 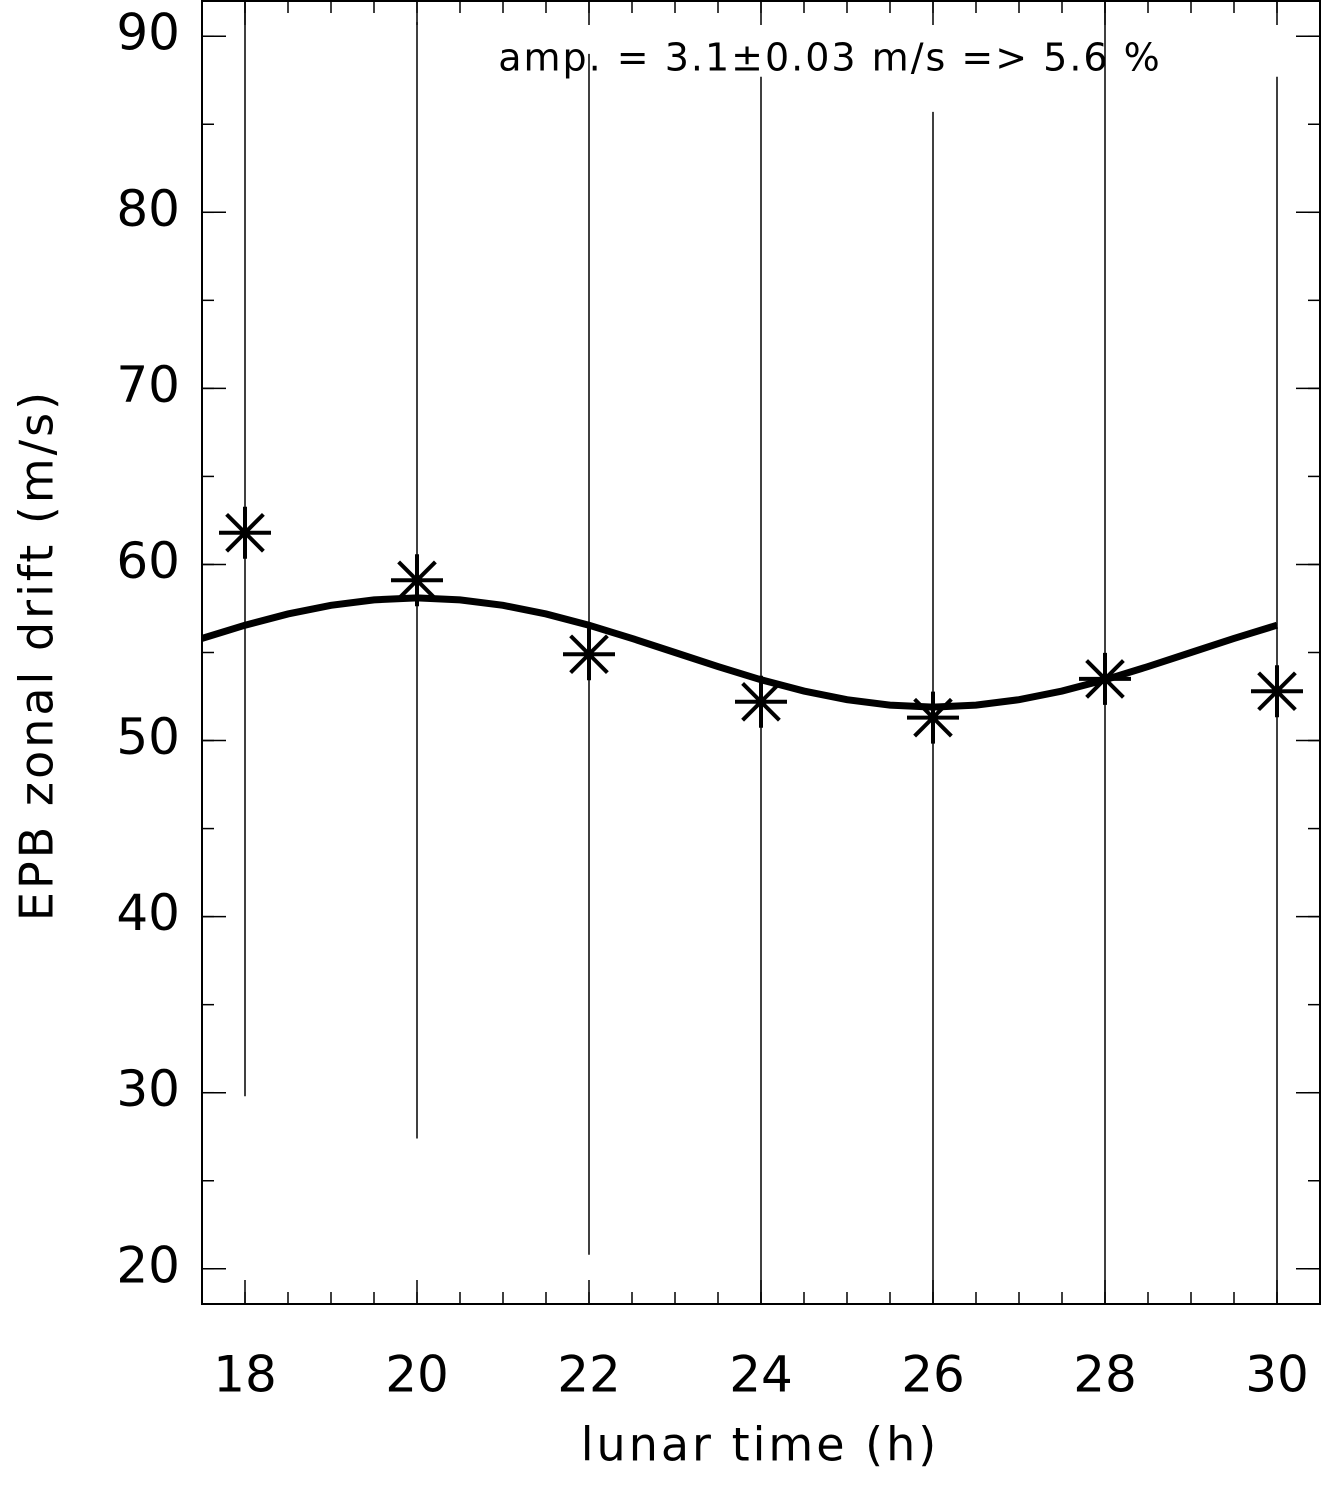 I want to click on y-tick-label: 80, so click(x=148, y=209).